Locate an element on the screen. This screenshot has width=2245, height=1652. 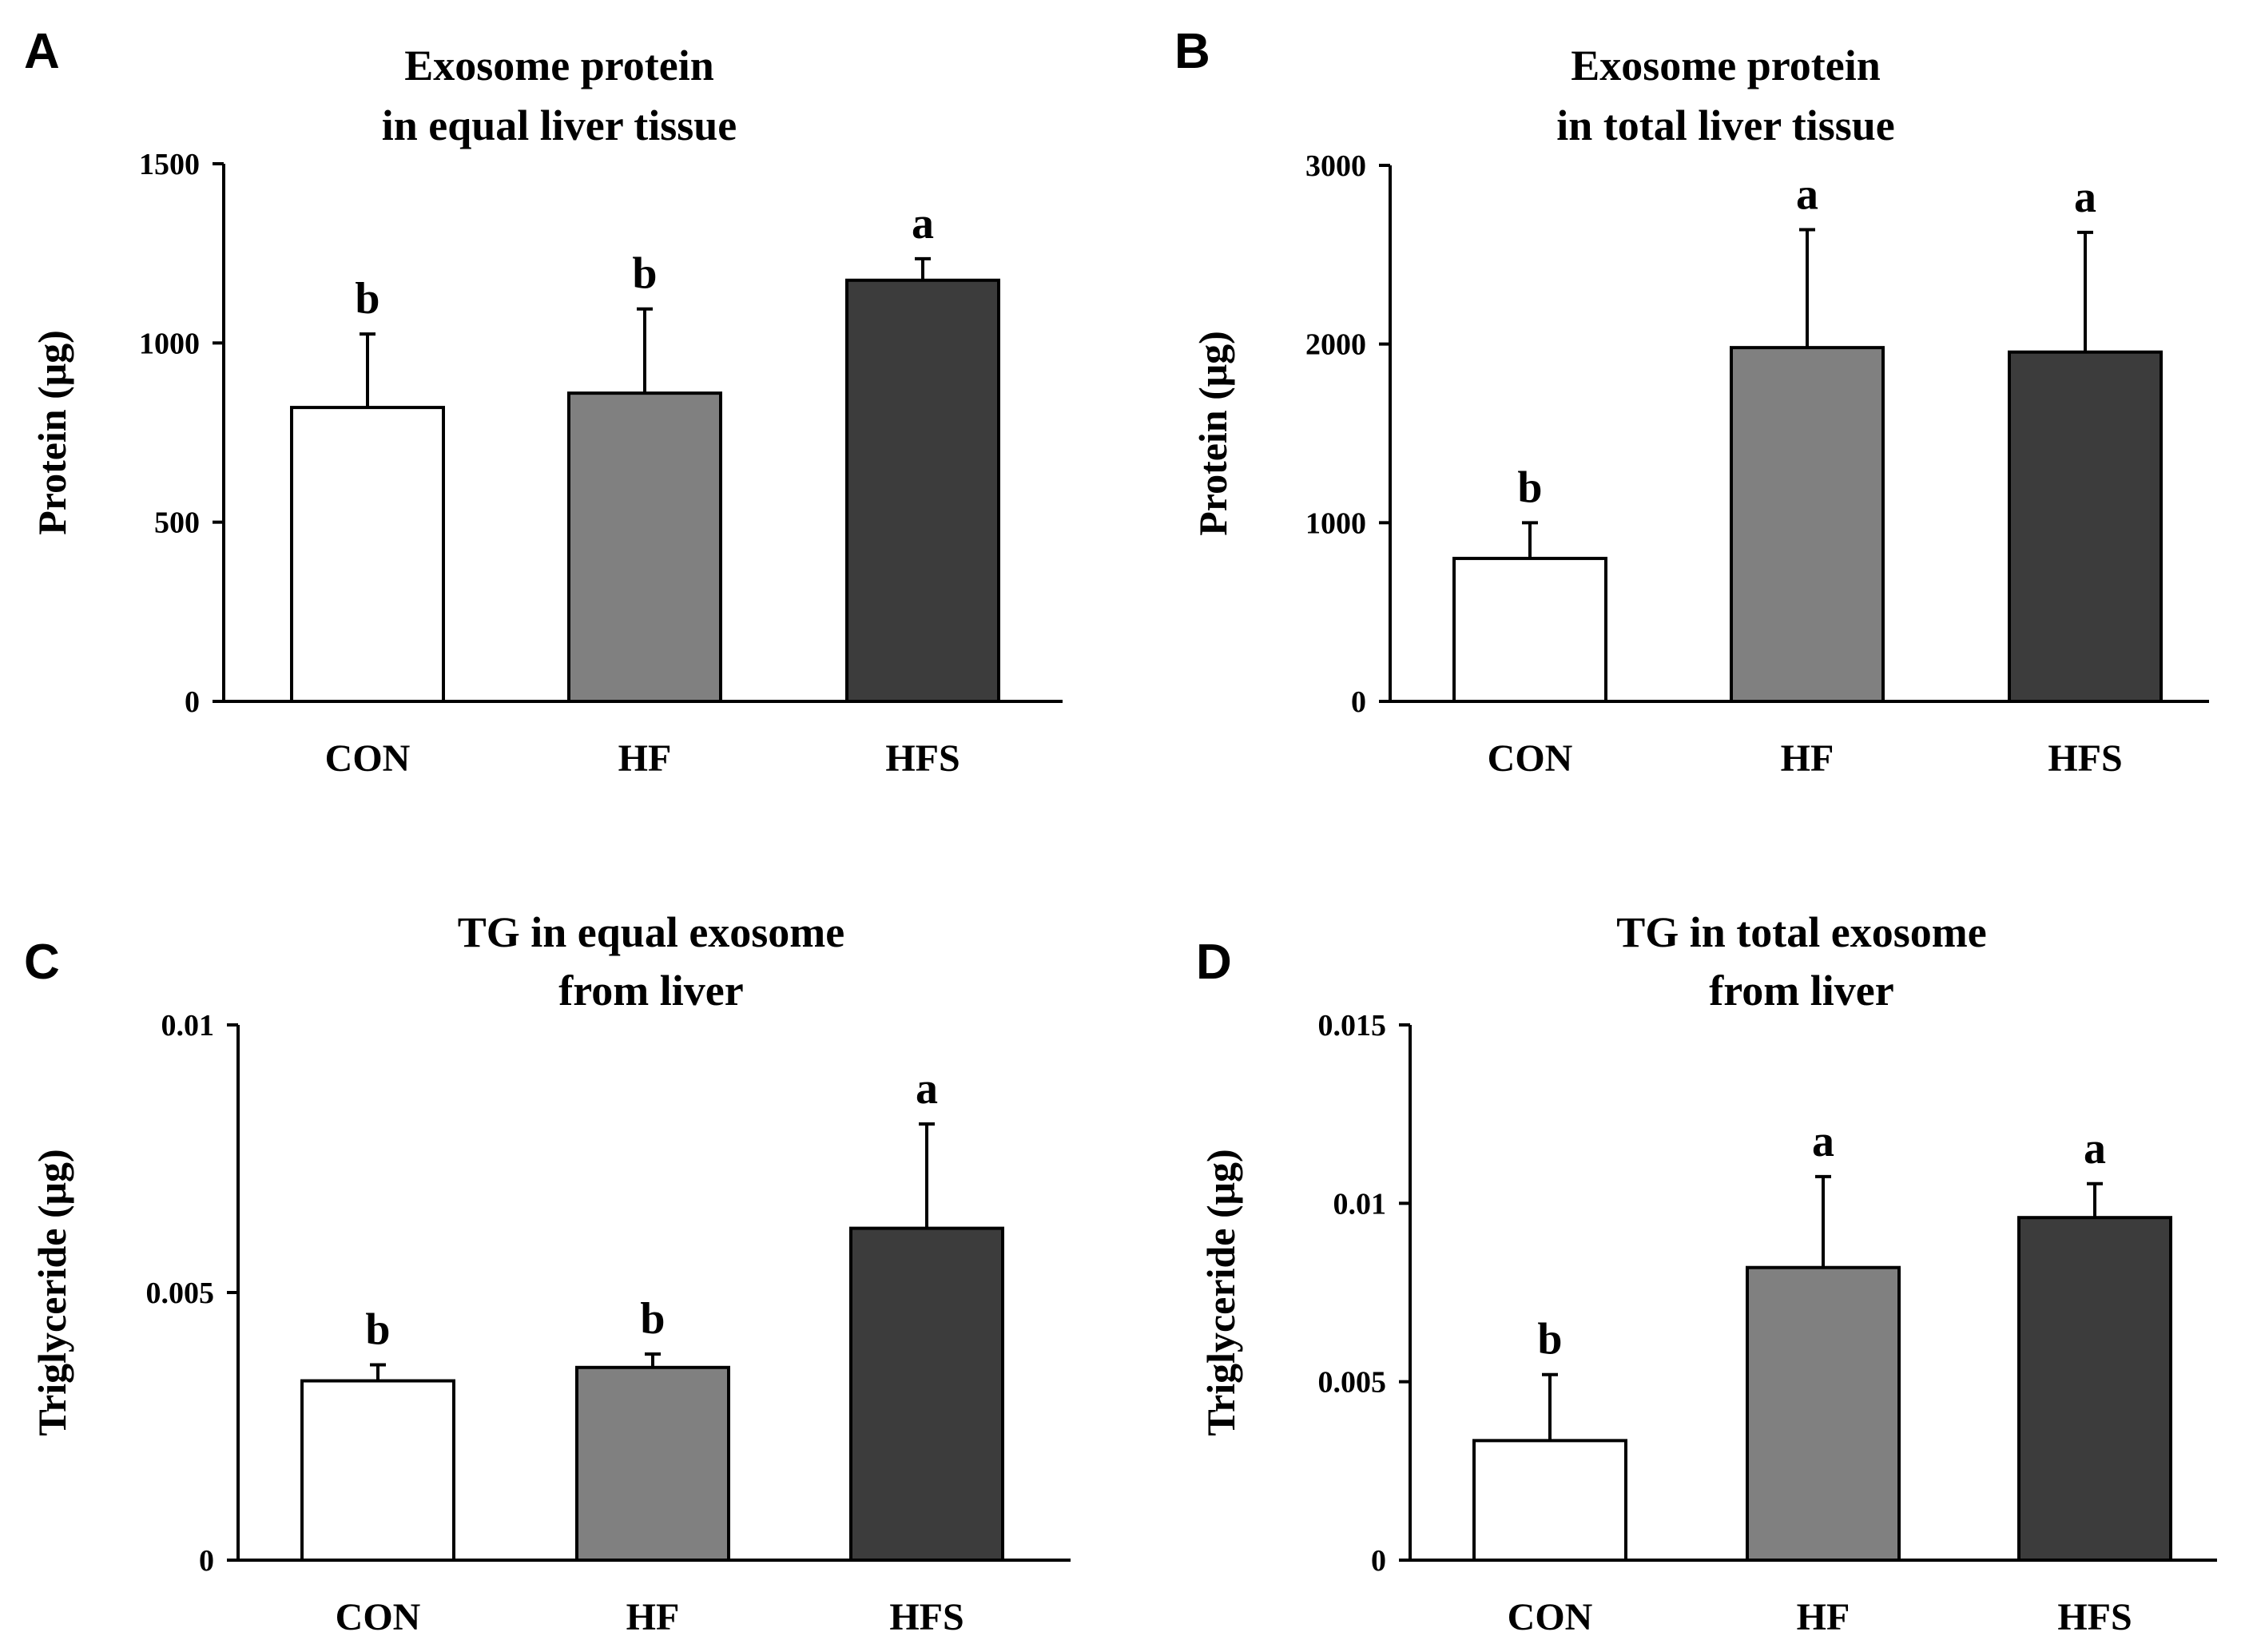
y-tick-label-a-2: 1000 is located at coordinates (169, 343).